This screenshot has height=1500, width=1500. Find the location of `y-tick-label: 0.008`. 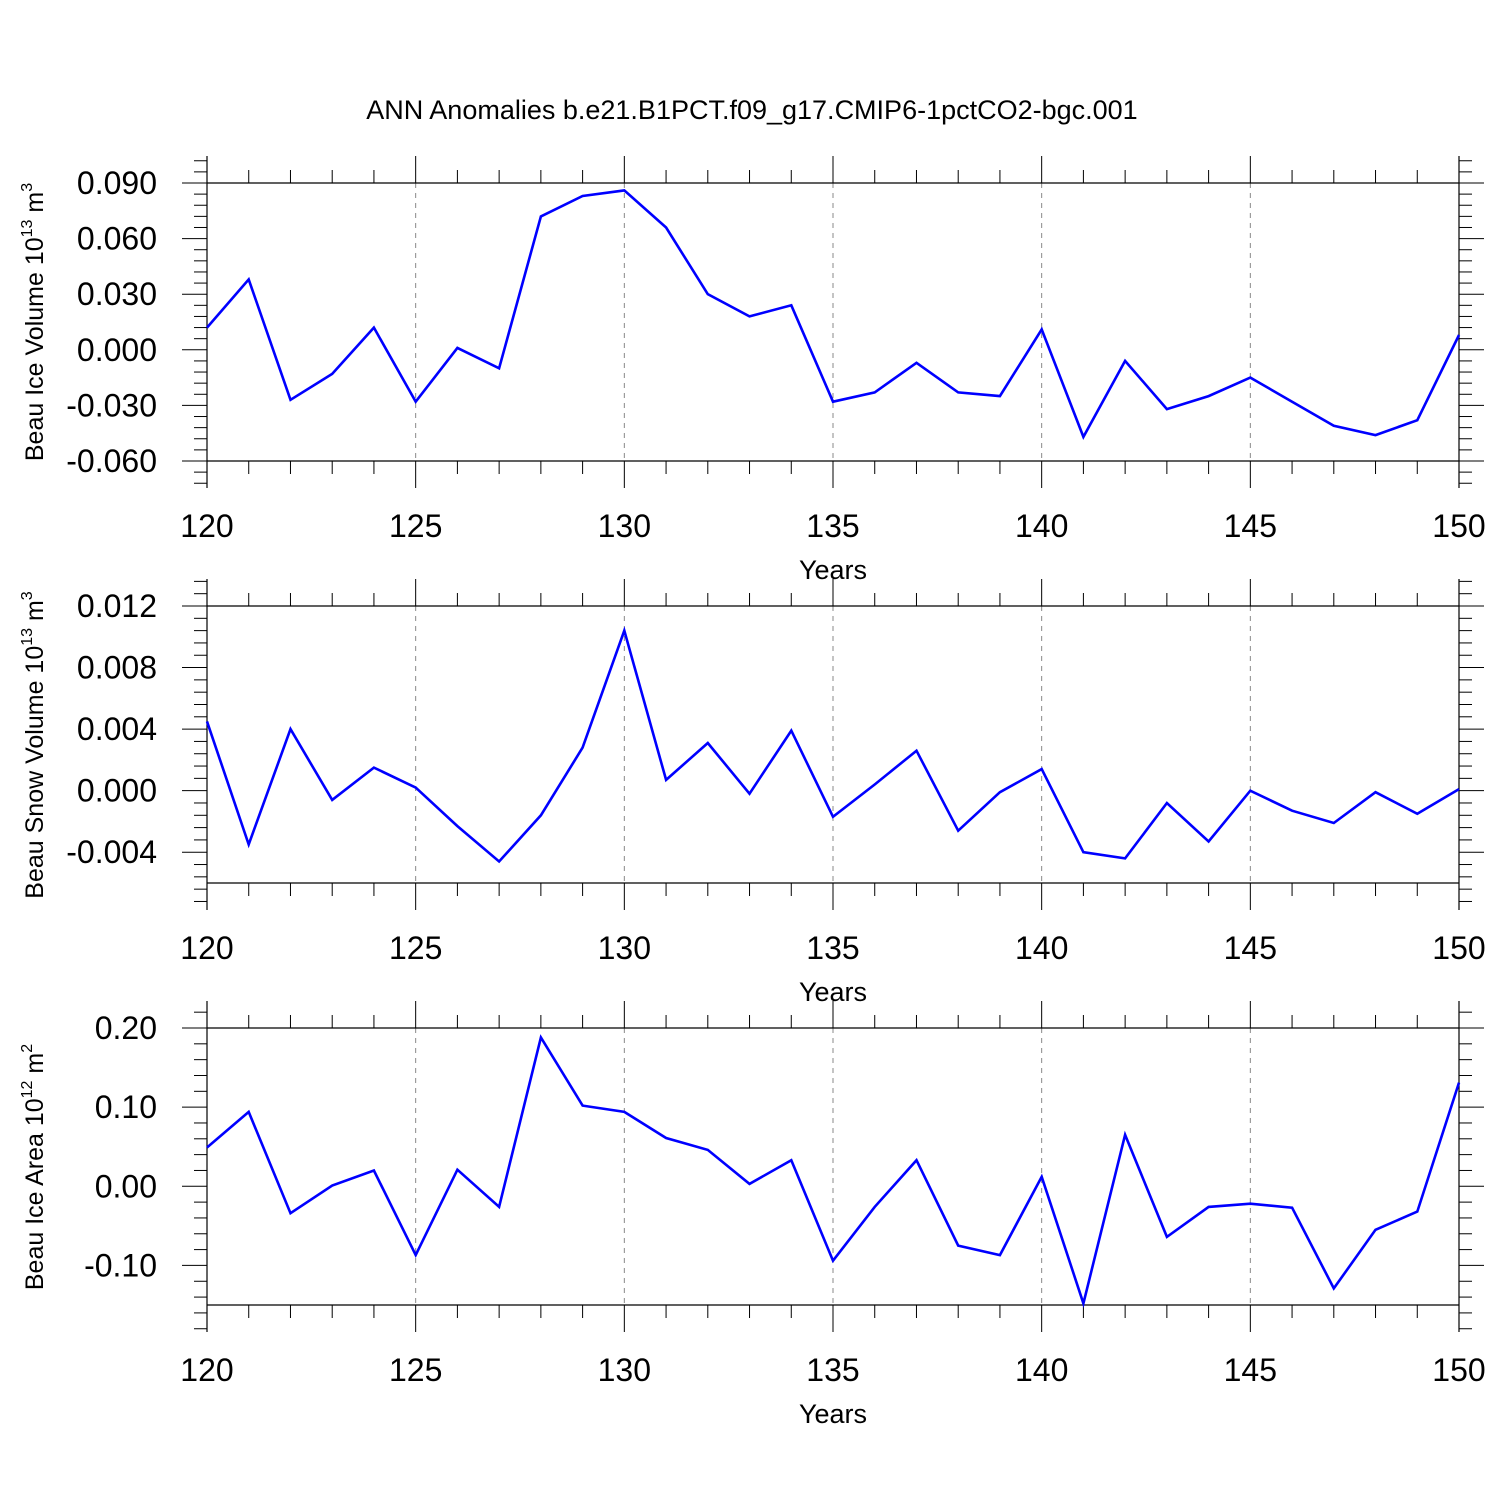

y-tick-label: 0.008 is located at coordinates (117, 668).